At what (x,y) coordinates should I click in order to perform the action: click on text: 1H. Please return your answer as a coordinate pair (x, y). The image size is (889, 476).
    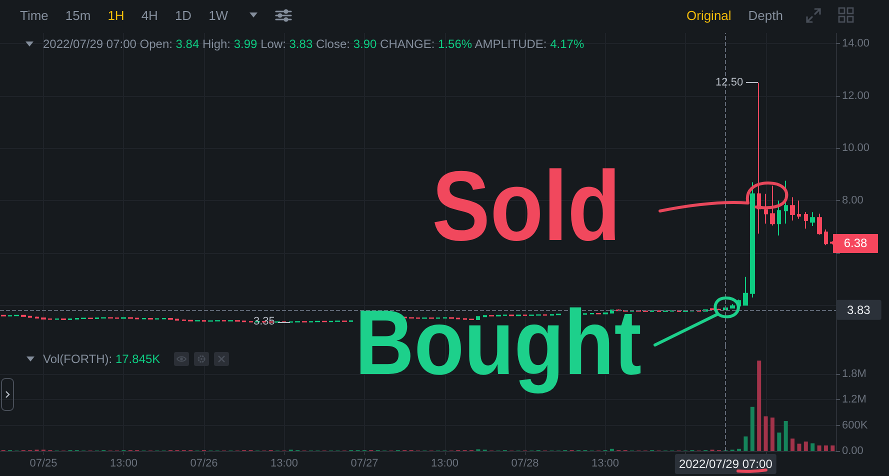
    Looking at the image, I should click on (116, 15).